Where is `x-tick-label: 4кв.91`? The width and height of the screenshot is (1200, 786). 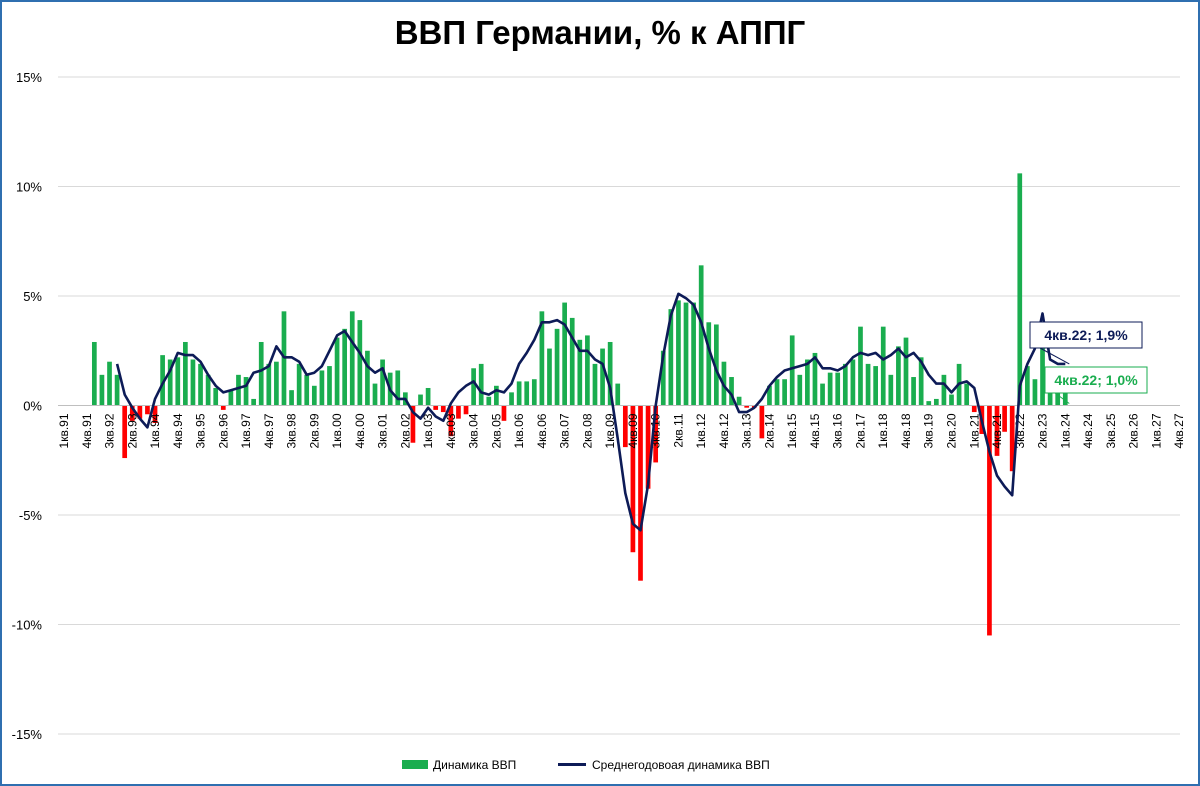 x-tick-label: 4кв.91 is located at coordinates (87, 430).